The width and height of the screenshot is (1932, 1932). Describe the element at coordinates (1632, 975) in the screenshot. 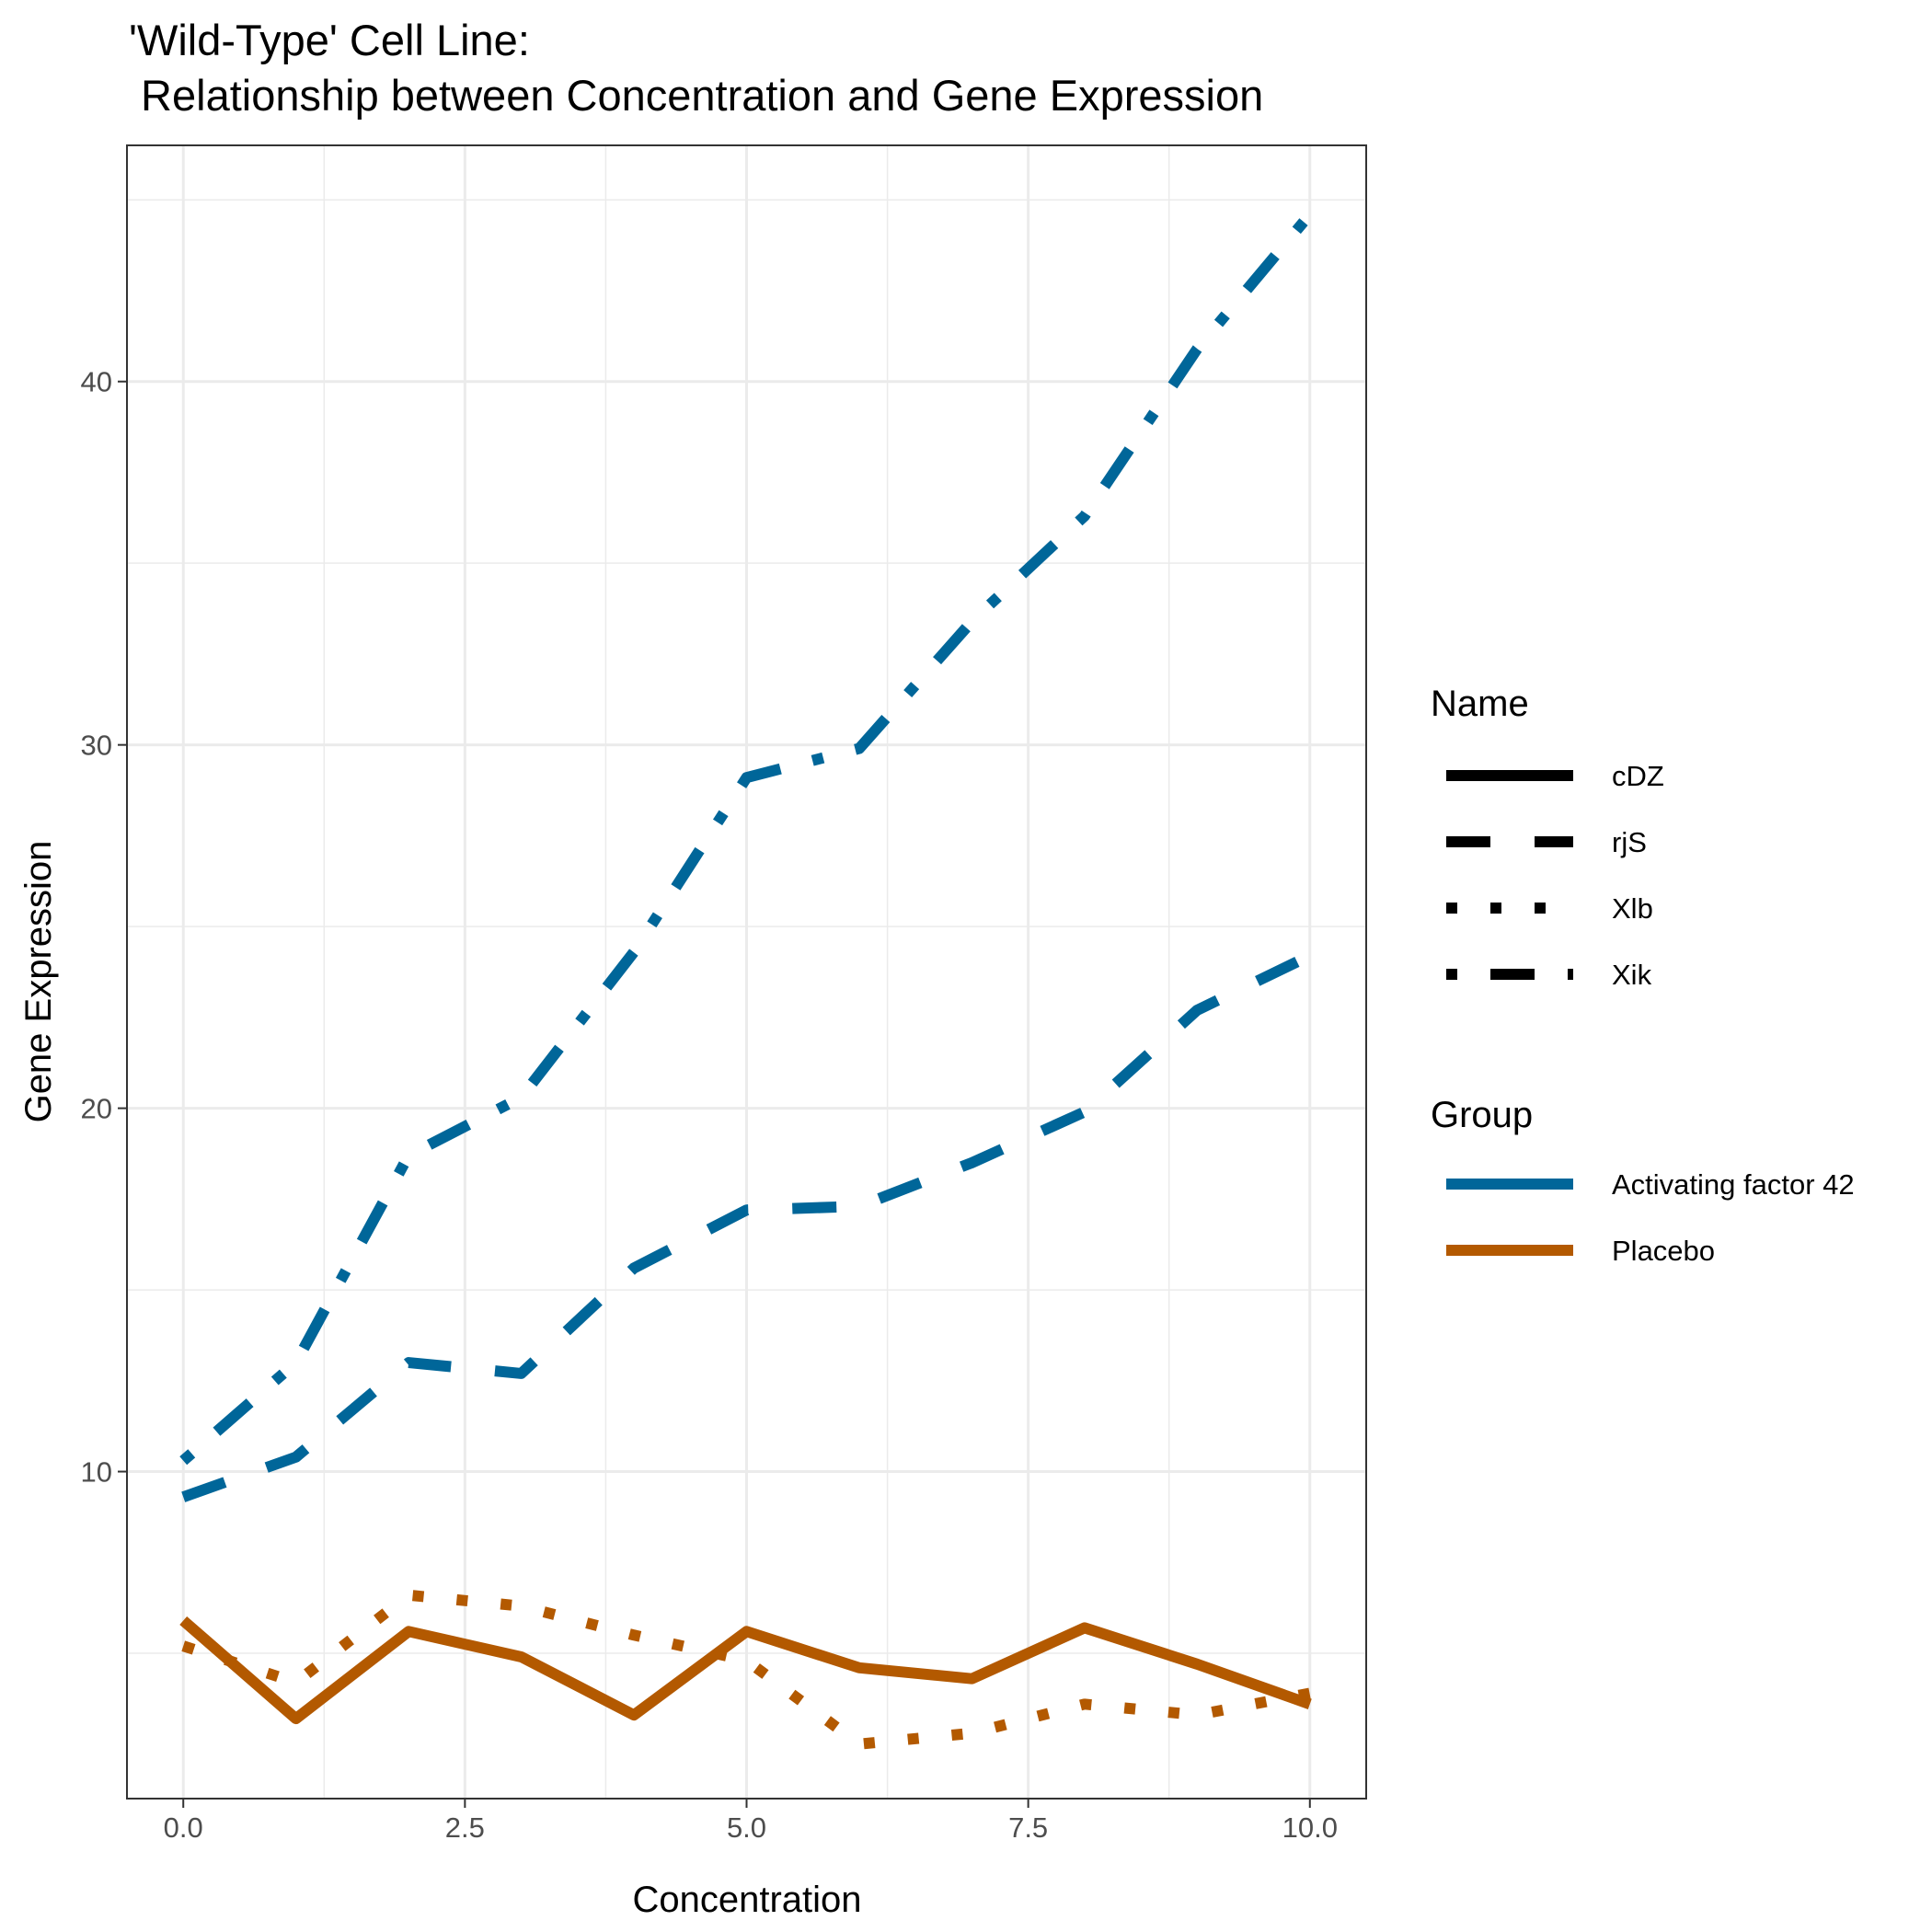

I see `legend-label-xik: Xik` at that location.